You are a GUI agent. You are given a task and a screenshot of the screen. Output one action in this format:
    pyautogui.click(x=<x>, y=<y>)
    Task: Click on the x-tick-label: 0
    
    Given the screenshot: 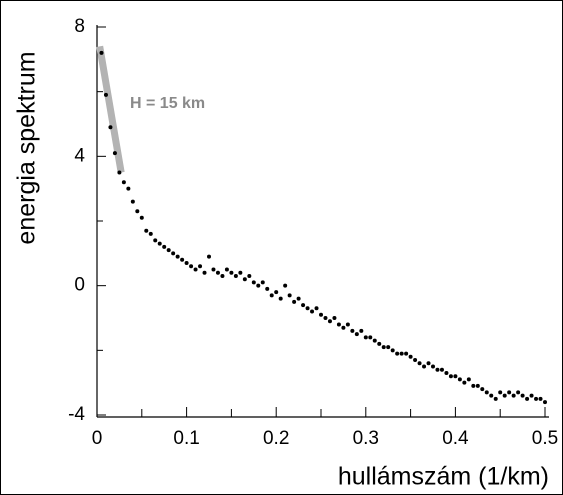 What is the action you would take?
    pyautogui.click(x=97, y=438)
    